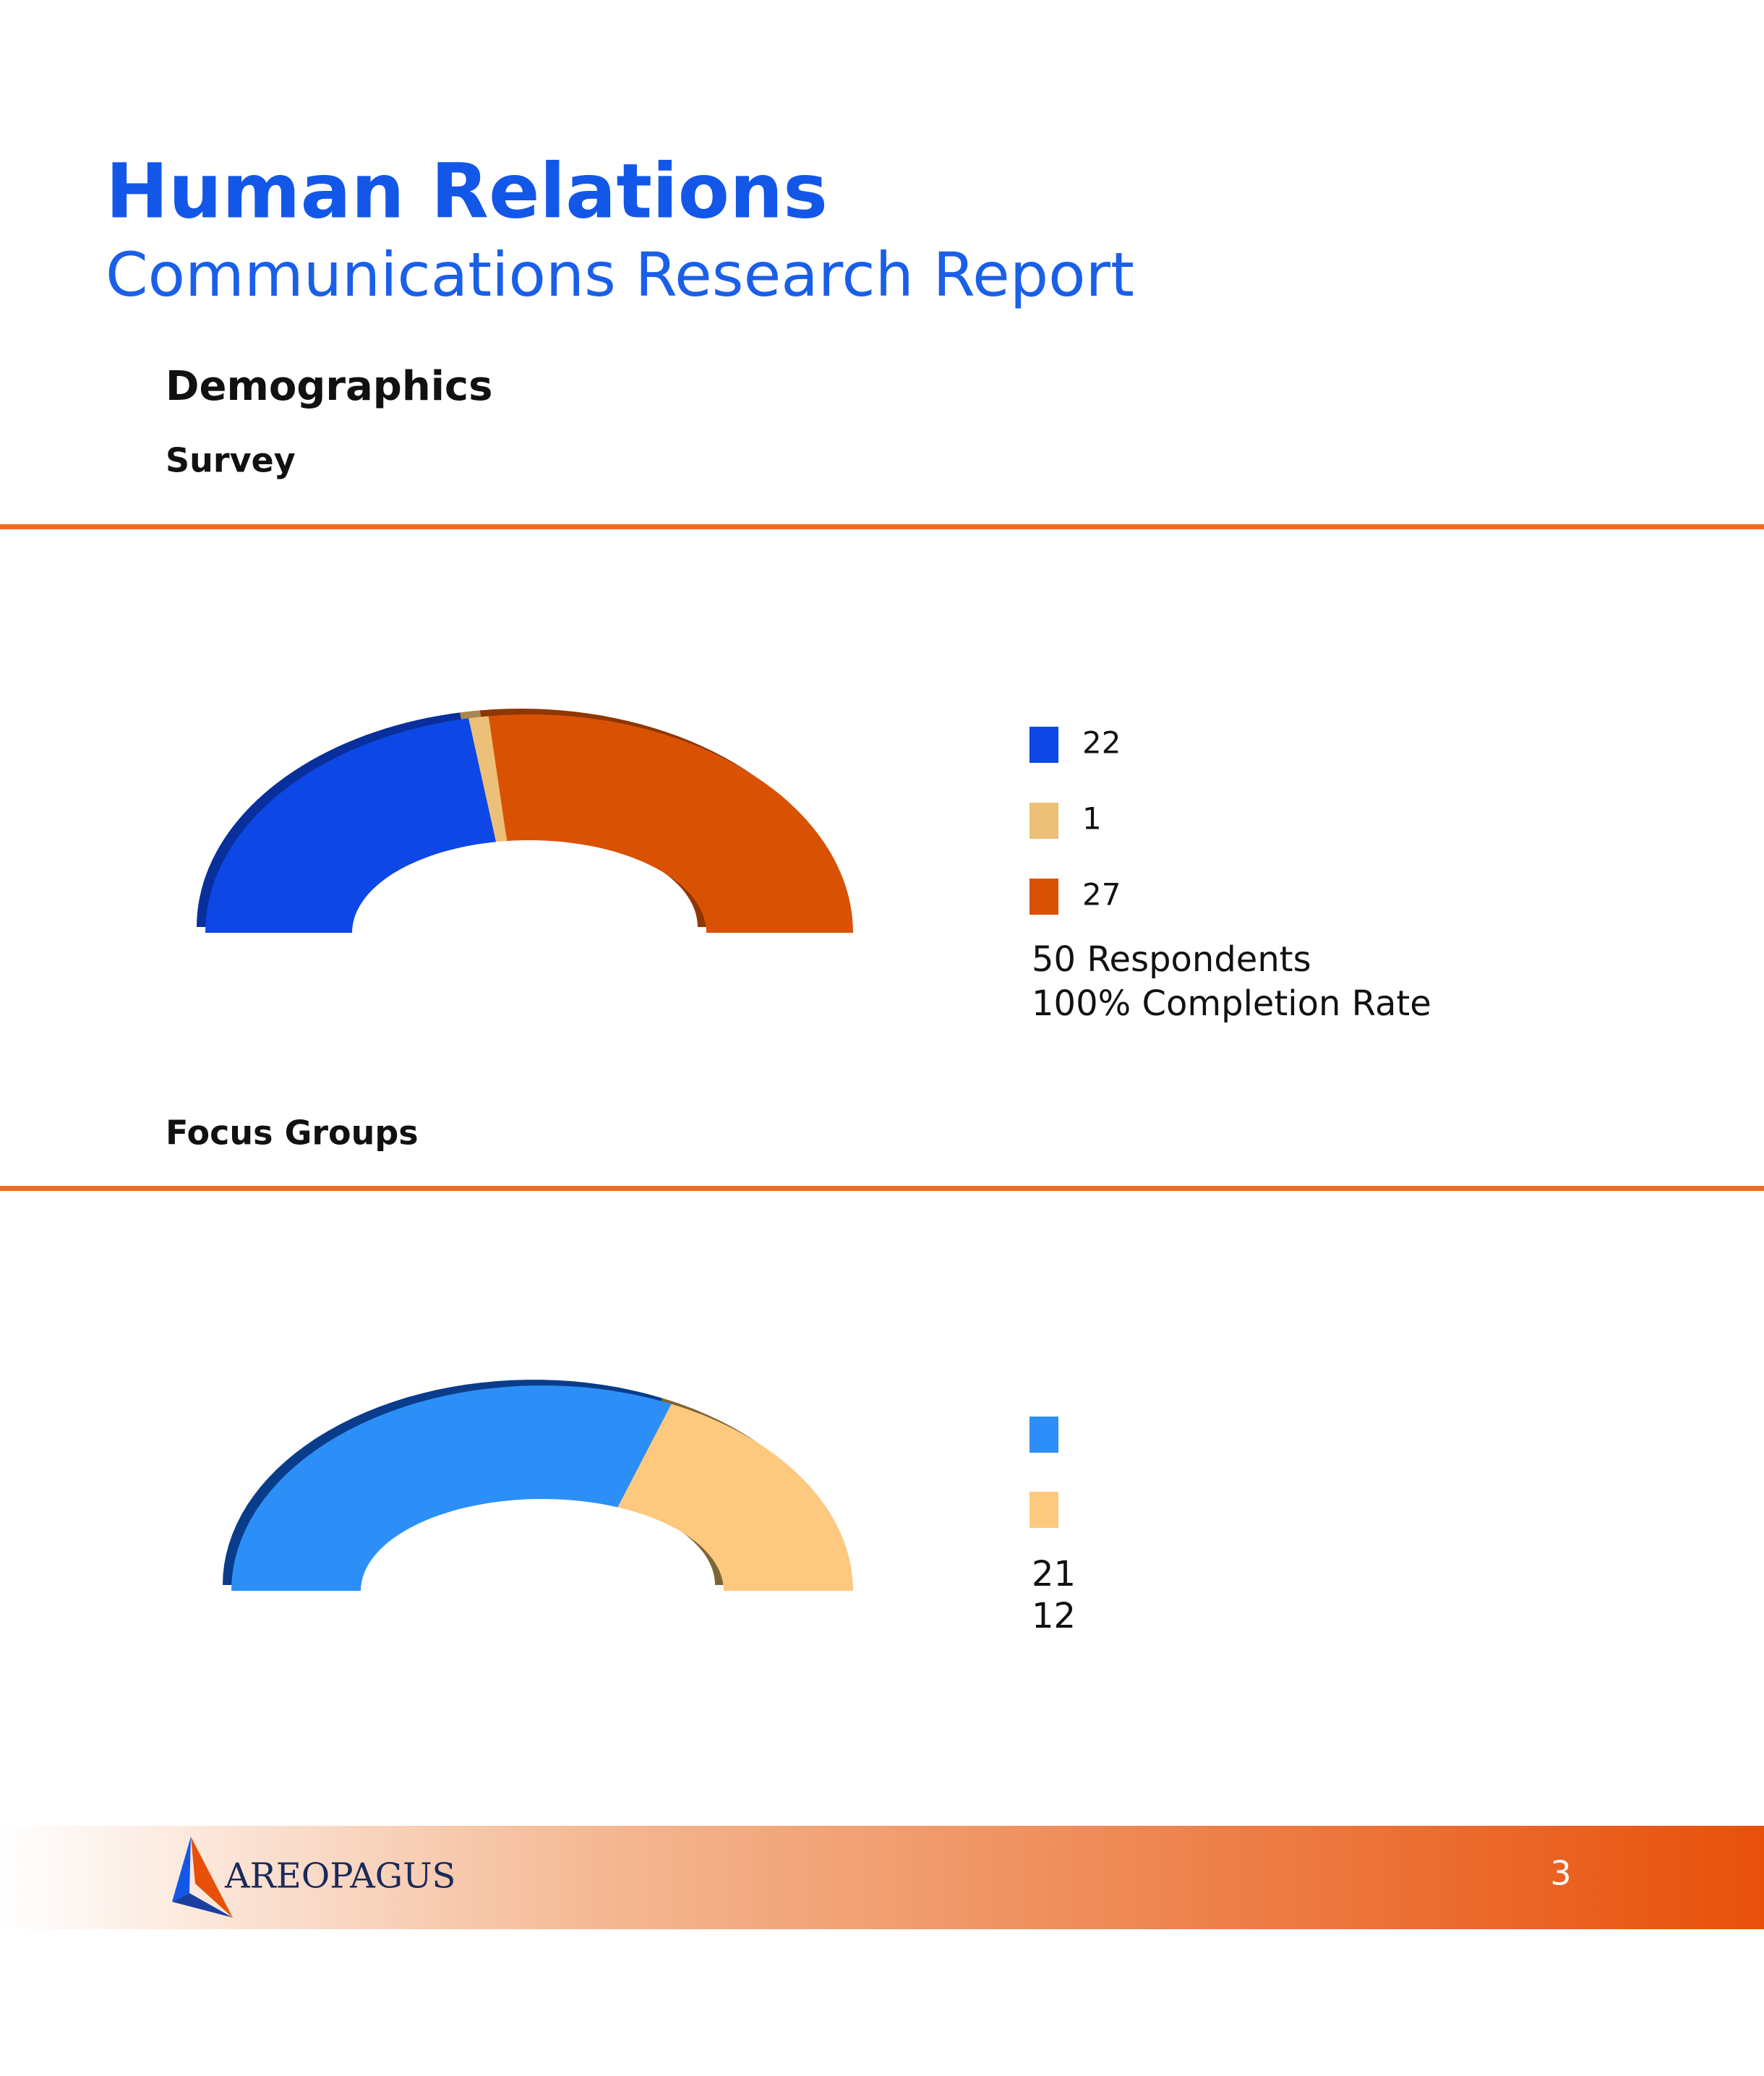 The width and height of the screenshot is (1764, 2076). Describe the element at coordinates (1231, 1004) in the screenshot. I see `chart-note: 100% Completion Rate` at that location.